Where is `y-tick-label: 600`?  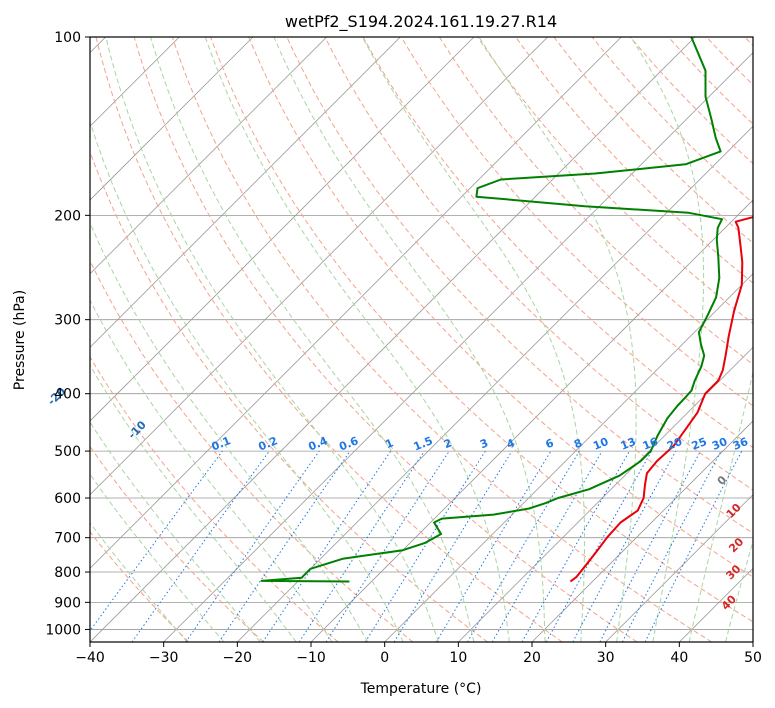 y-tick-label: 600 is located at coordinates (67, 499).